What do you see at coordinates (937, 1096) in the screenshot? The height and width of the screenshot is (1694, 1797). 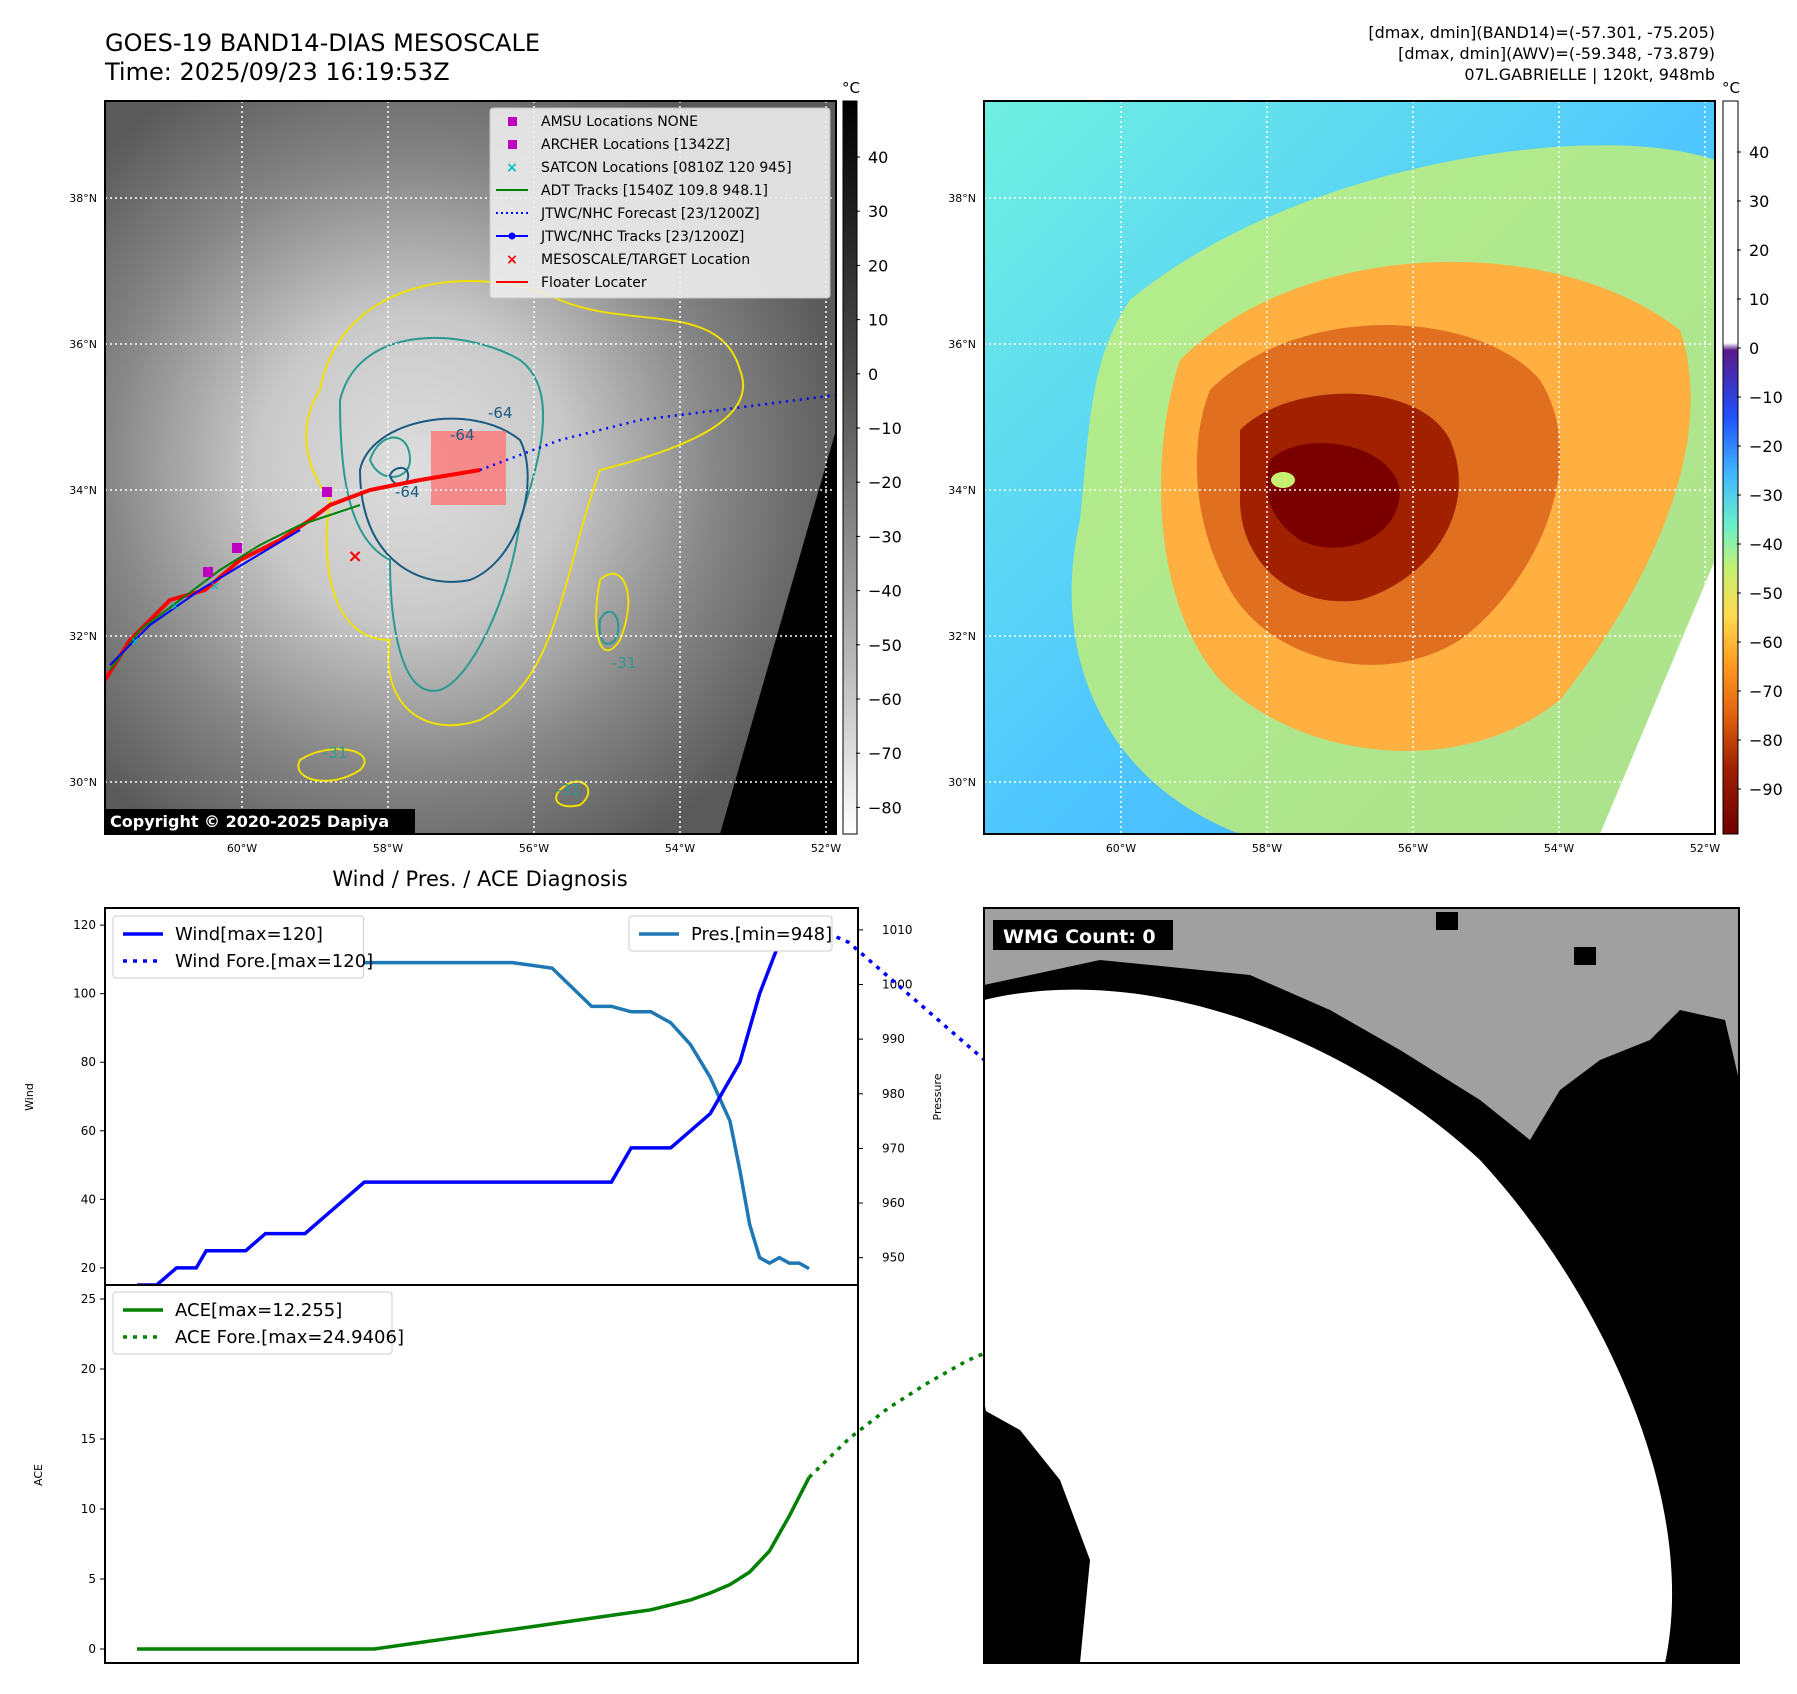 I see `pressure-axis-label: Pressure` at bounding box center [937, 1096].